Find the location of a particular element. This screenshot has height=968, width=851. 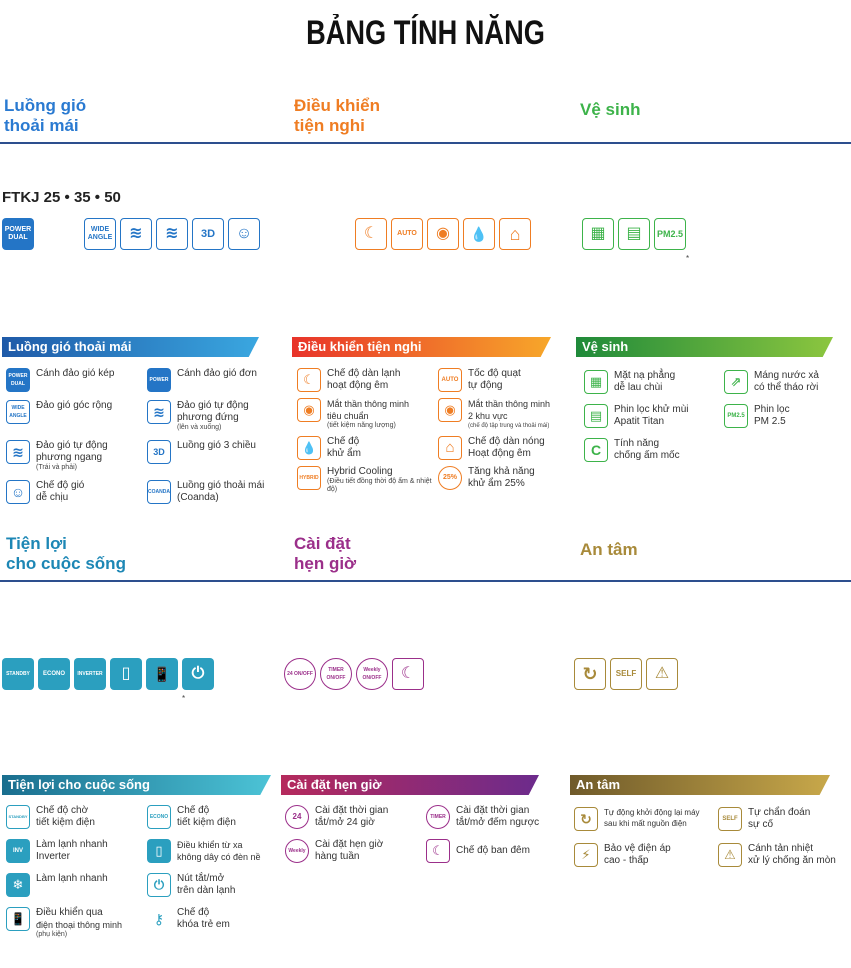

feature-title: Điều khiển từ xa is located at coordinates (210, 845).